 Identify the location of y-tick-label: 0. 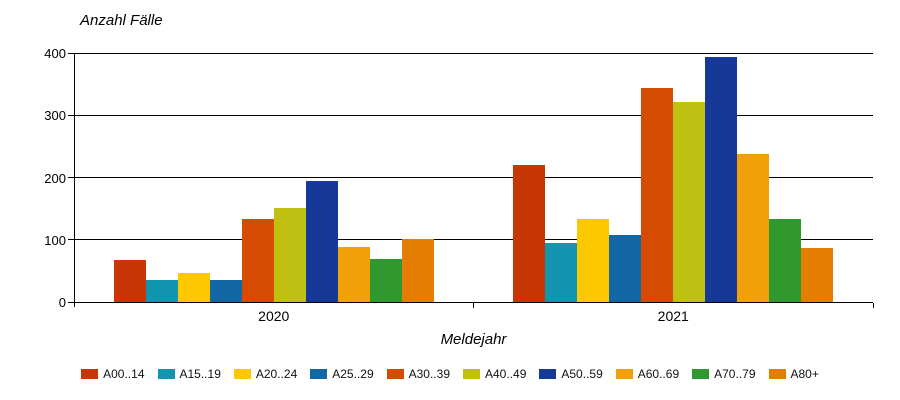
(62, 302).